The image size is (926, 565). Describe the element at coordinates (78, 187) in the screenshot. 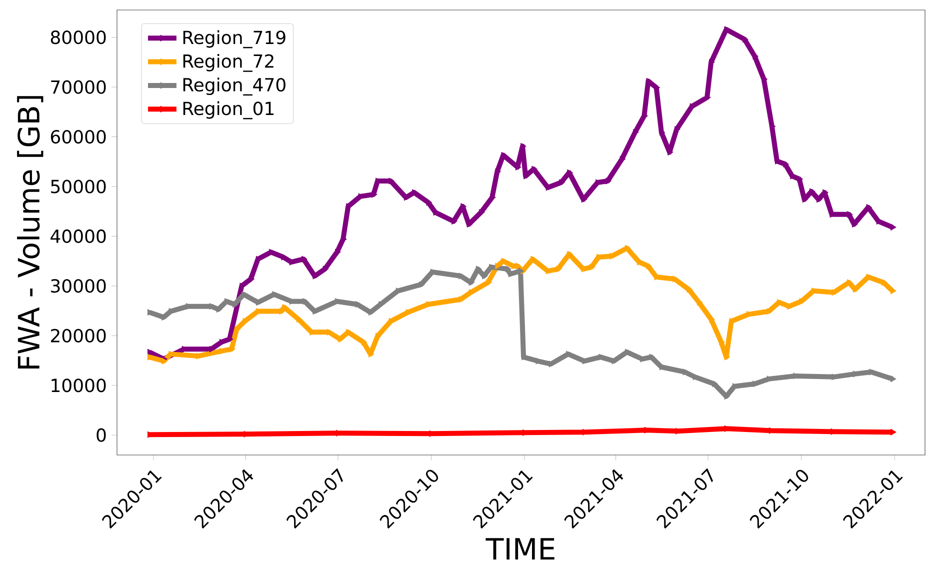

I see `y-tick-label: 50000` at that location.